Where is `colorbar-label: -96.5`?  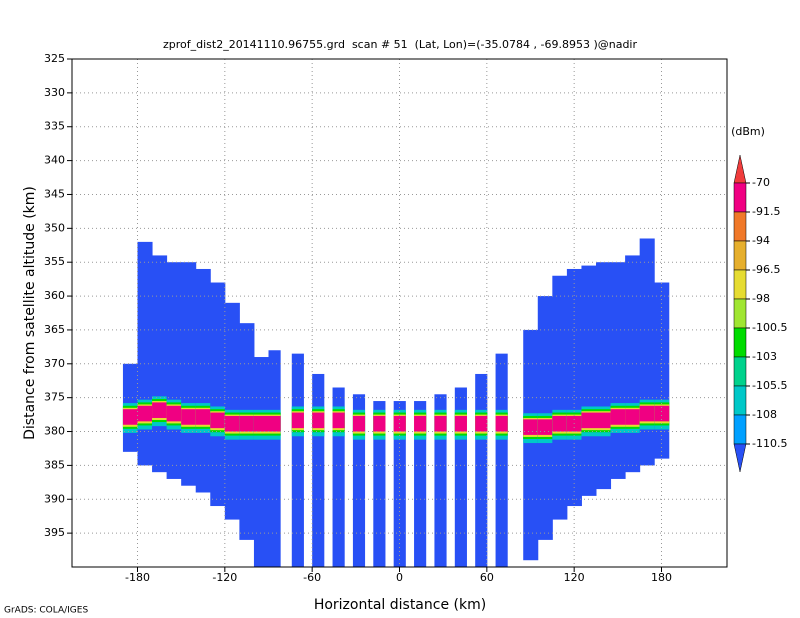 colorbar-label: -96.5 is located at coordinates (766, 269).